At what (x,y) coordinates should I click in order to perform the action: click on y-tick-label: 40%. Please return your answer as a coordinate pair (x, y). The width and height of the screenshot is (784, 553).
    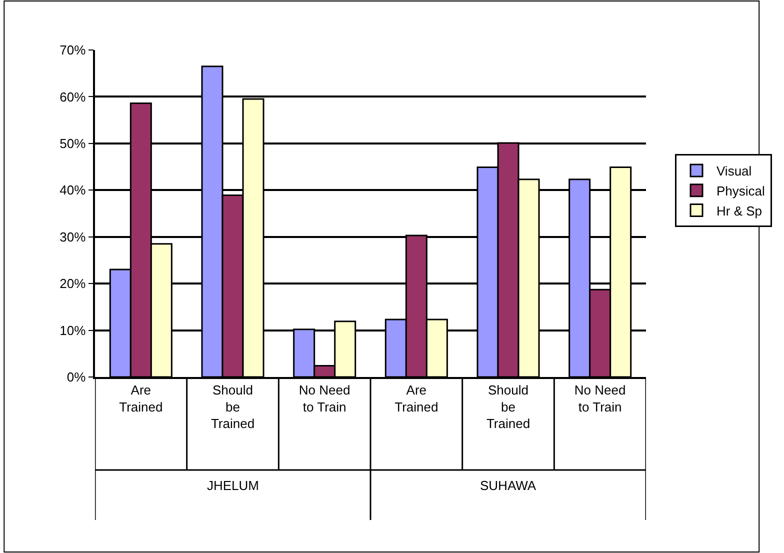
    Looking at the image, I should click on (73, 190).